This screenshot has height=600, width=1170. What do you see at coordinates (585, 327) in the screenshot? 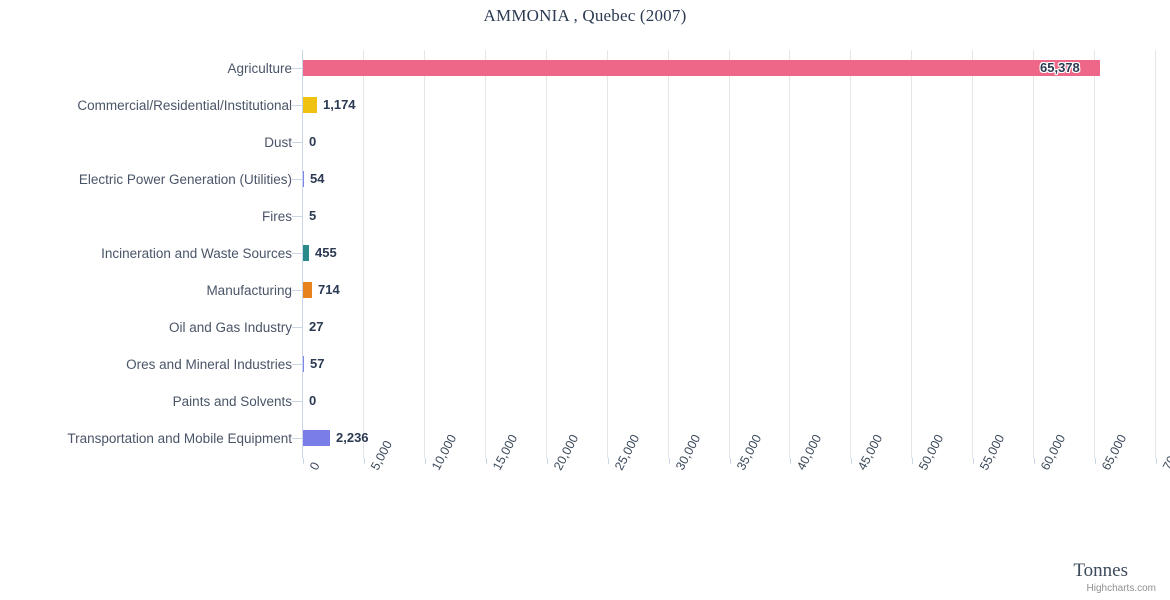
I see `bar-row: Oil and Gas Industry 27` at bounding box center [585, 327].